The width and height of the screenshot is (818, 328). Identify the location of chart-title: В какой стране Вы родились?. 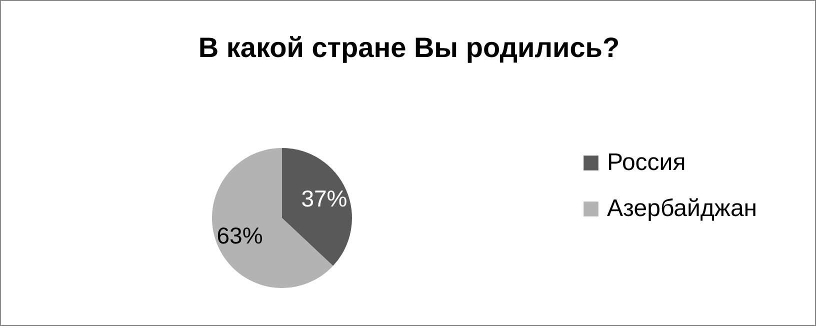
(409, 47).